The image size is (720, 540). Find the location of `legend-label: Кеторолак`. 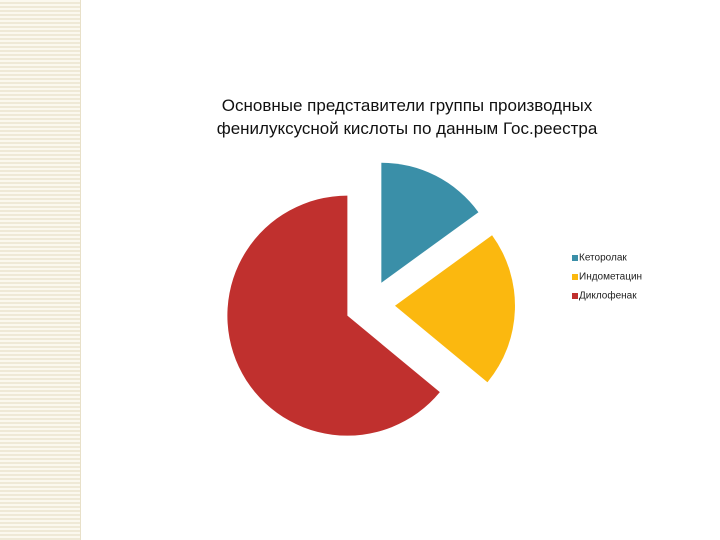

legend-label: Кеторолак is located at coordinates (603, 258).